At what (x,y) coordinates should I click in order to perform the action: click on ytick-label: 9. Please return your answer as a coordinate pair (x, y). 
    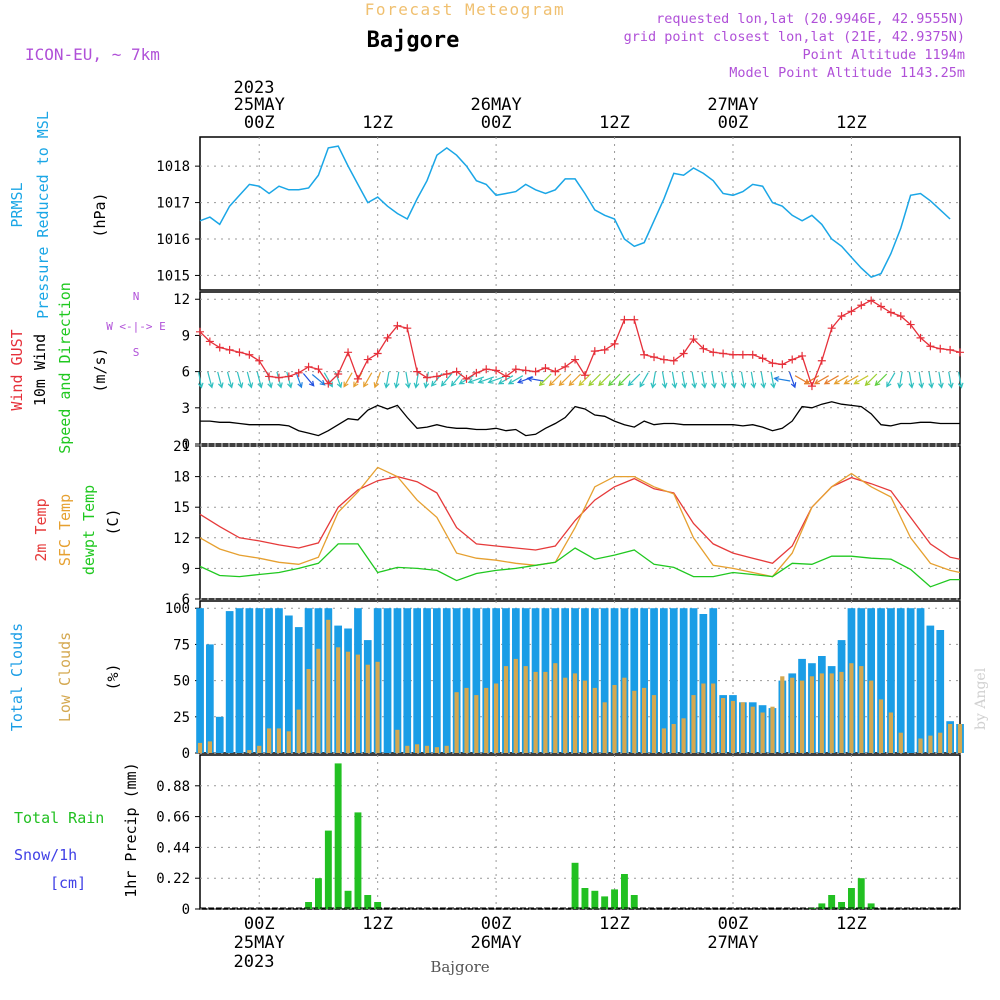
    Looking at the image, I should click on (186, 569).